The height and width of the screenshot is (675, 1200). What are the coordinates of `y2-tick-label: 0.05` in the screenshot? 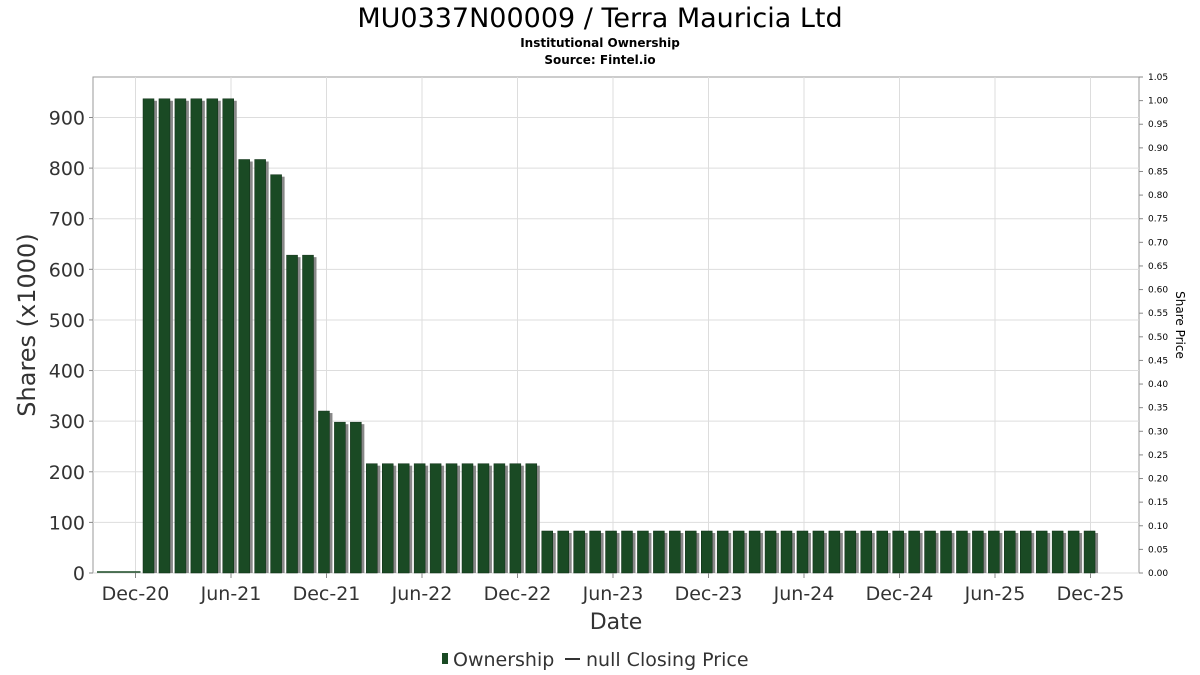 It's located at (1158, 550).